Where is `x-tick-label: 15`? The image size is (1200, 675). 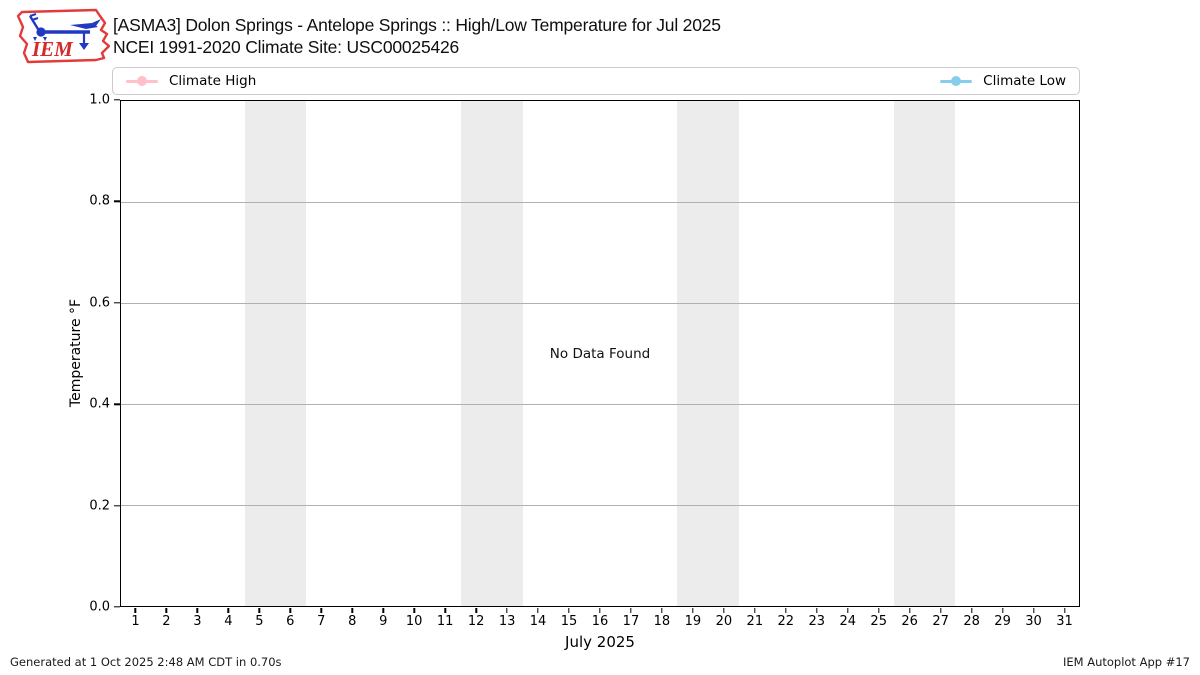 x-tick-label: 15 is located at coordinates (569, 621).